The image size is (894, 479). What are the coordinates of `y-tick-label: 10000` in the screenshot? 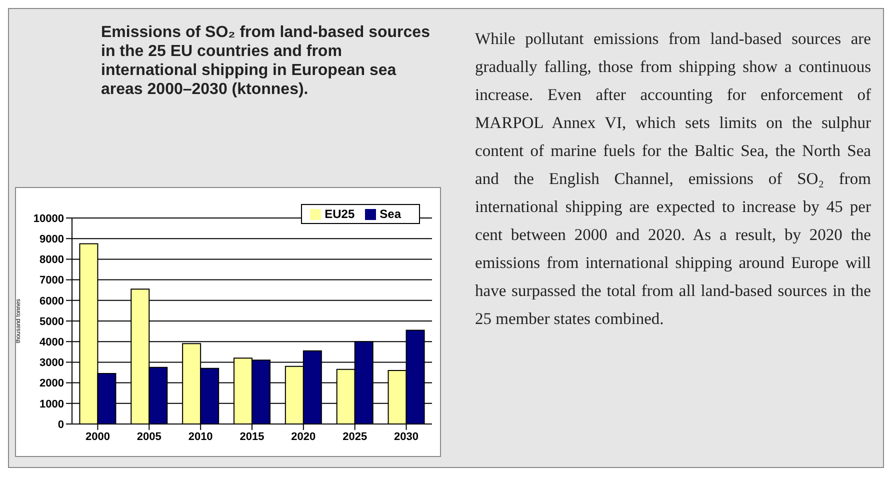 It's located at (48, 218).